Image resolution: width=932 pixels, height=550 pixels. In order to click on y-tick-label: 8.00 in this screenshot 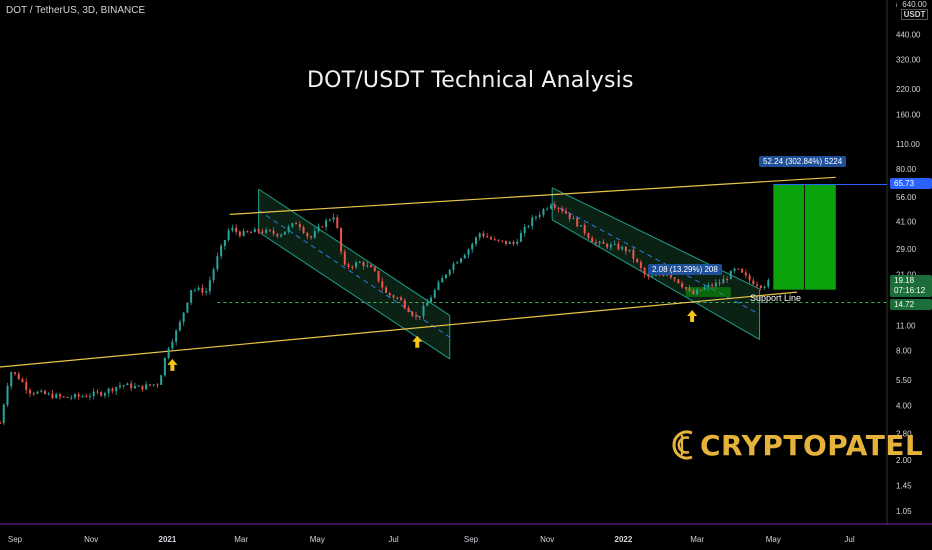, I will do `click(904, 351)`.